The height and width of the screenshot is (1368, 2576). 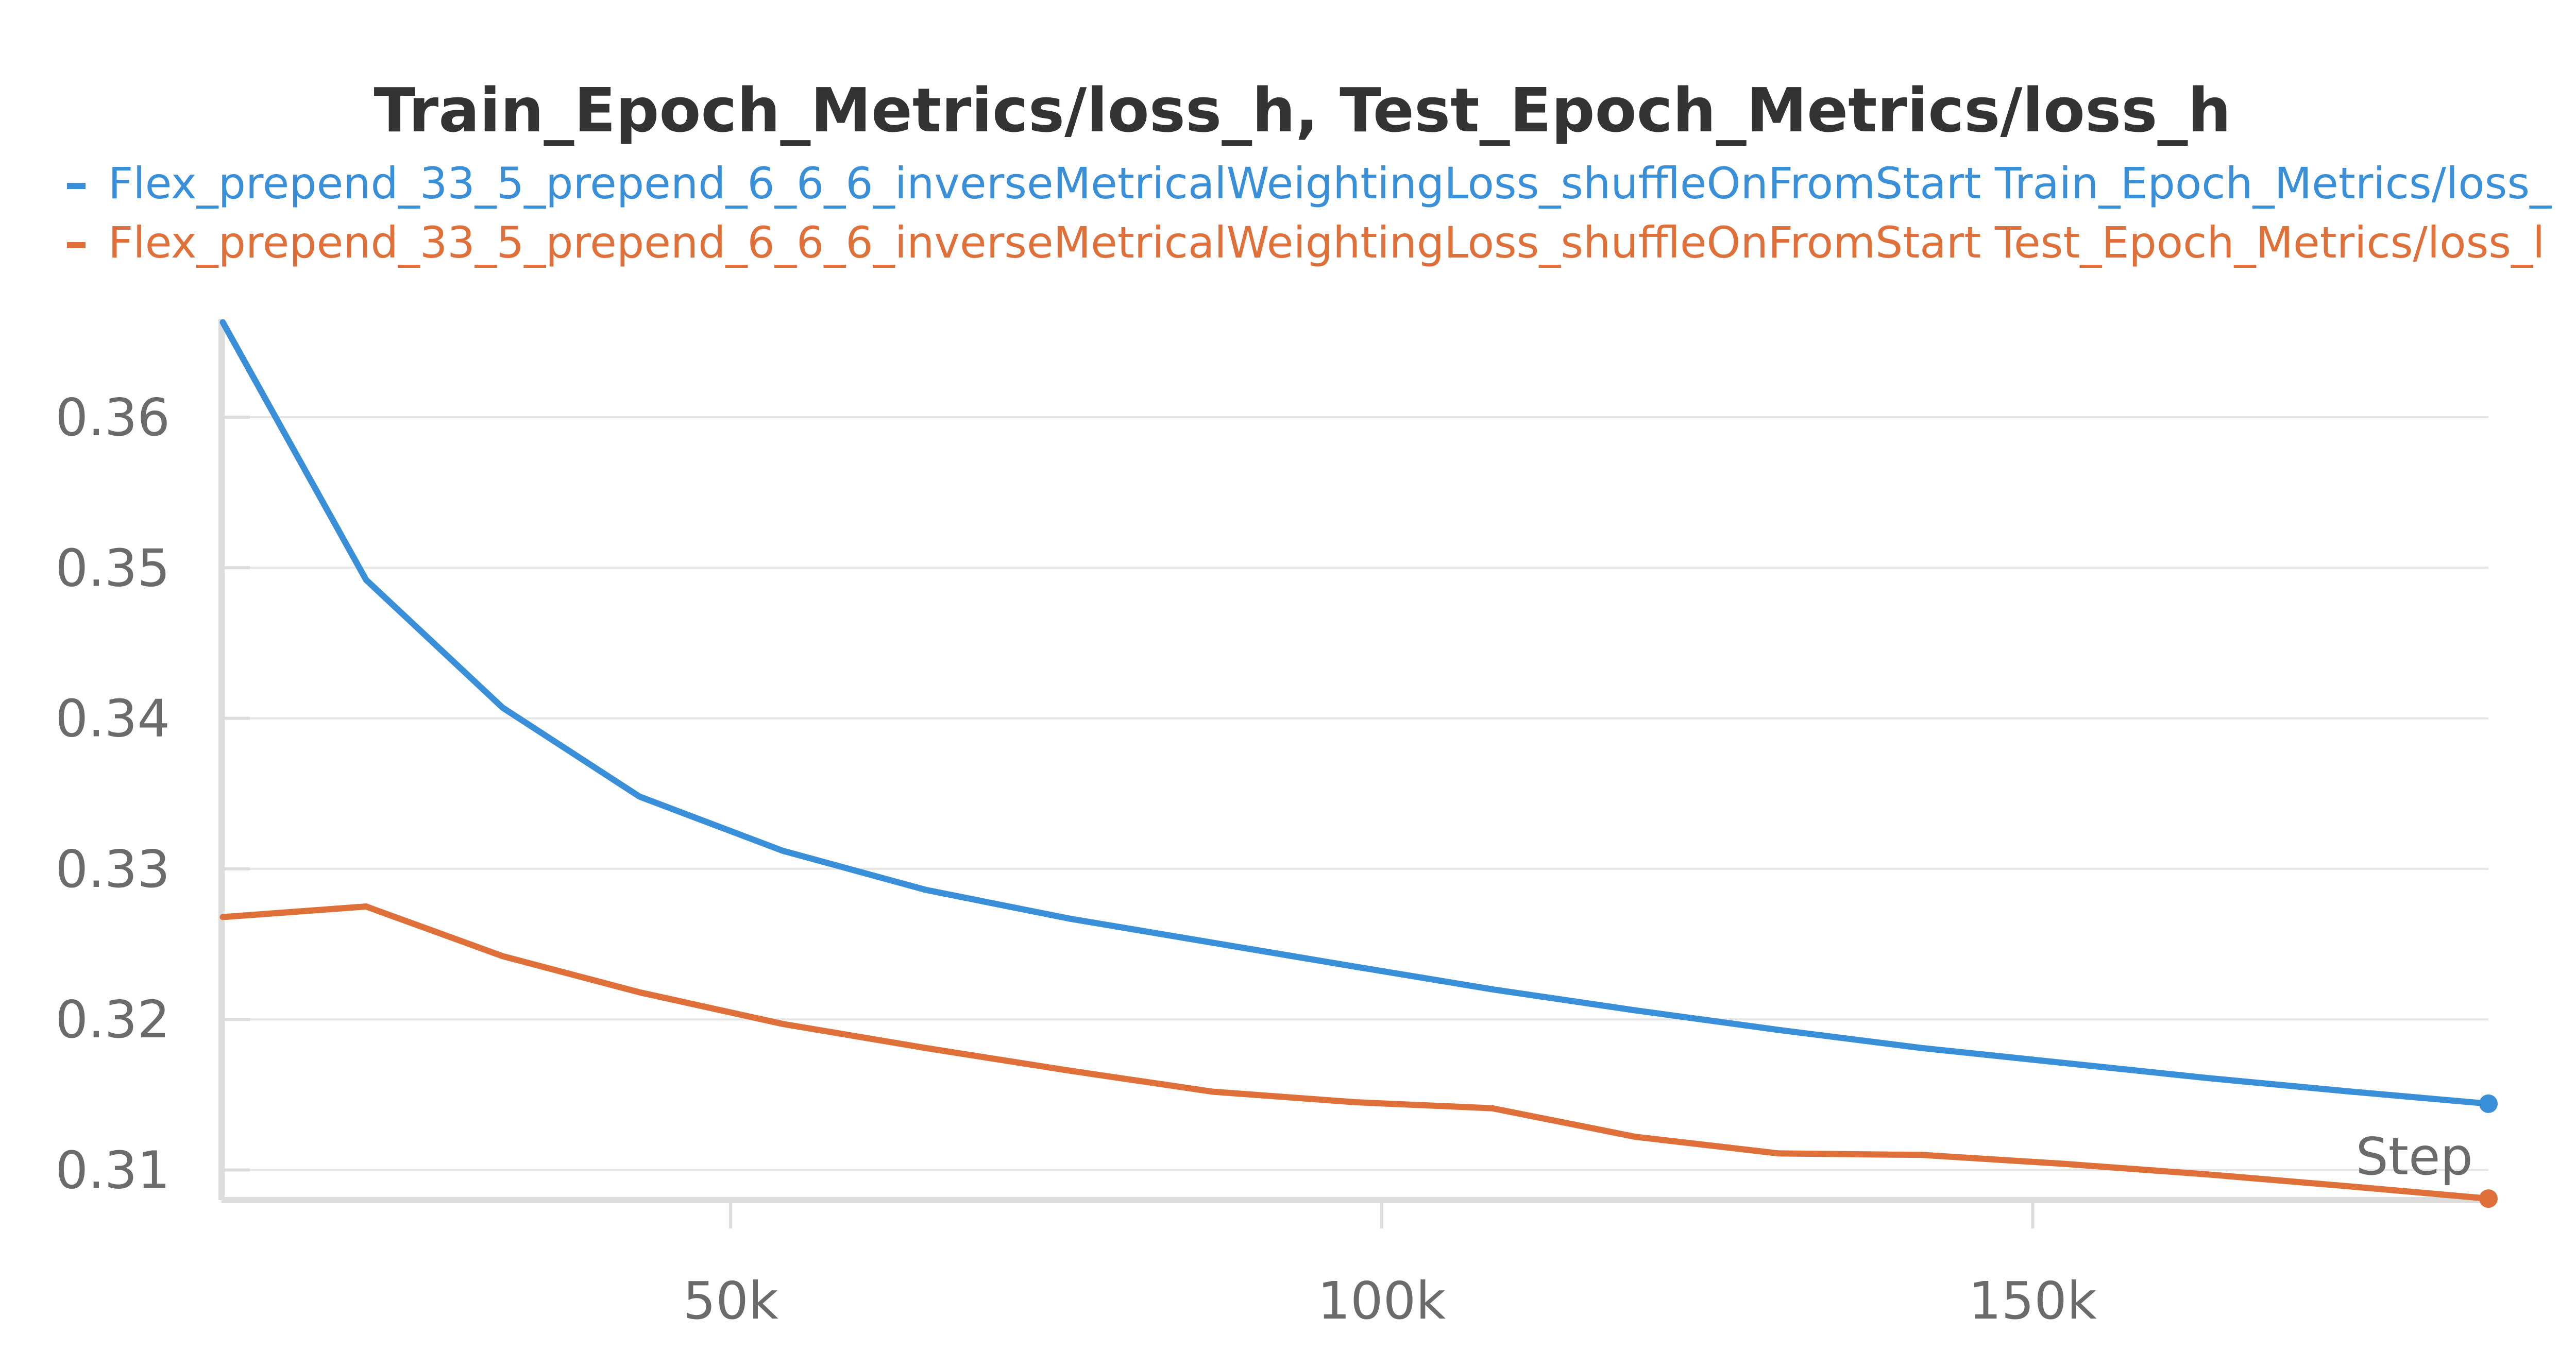 What do you see at coordinates (112, 1170) in the screenshot?
I see `y-tick-label-0: 0.31` at bounding box center [112, 1170].